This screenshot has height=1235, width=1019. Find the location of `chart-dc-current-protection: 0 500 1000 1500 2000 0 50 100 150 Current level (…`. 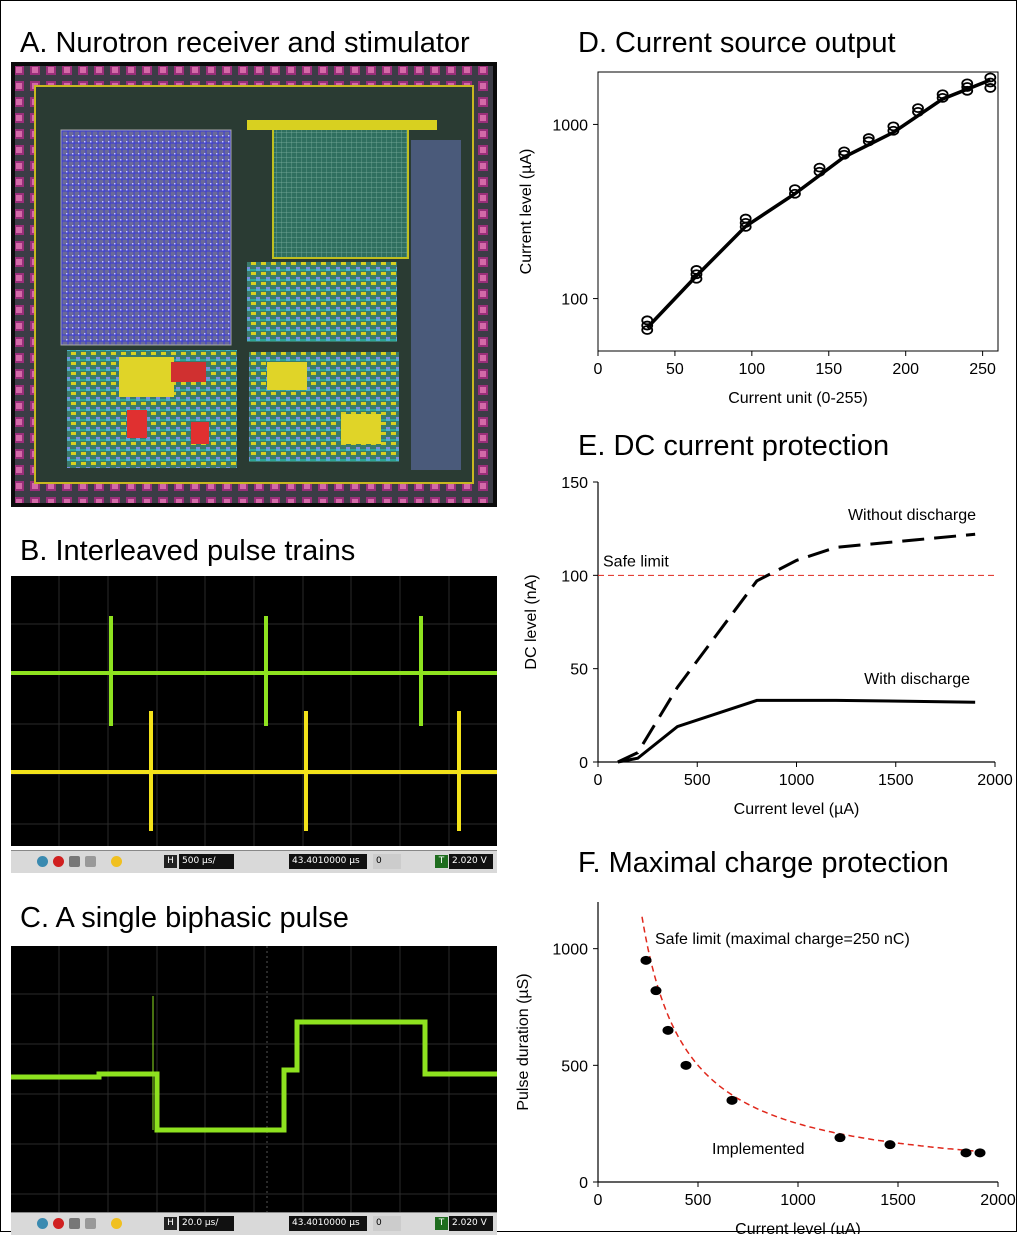

chart-dc-current-protection: 0 500 1000 1500 2000 0 50 100 150 Current level (… is located at coordinates (768, 646).